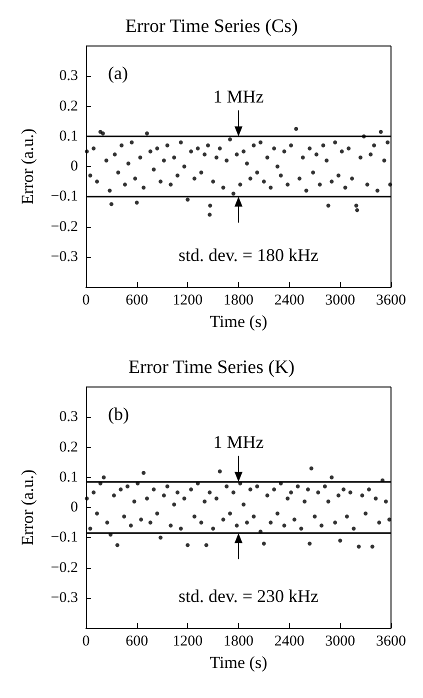 This screenshot has height=698, width=423. What do you see at coordinates (118, 414) in the screenshot?
I see `annotation: (b)` at bounding box center [118, 414].